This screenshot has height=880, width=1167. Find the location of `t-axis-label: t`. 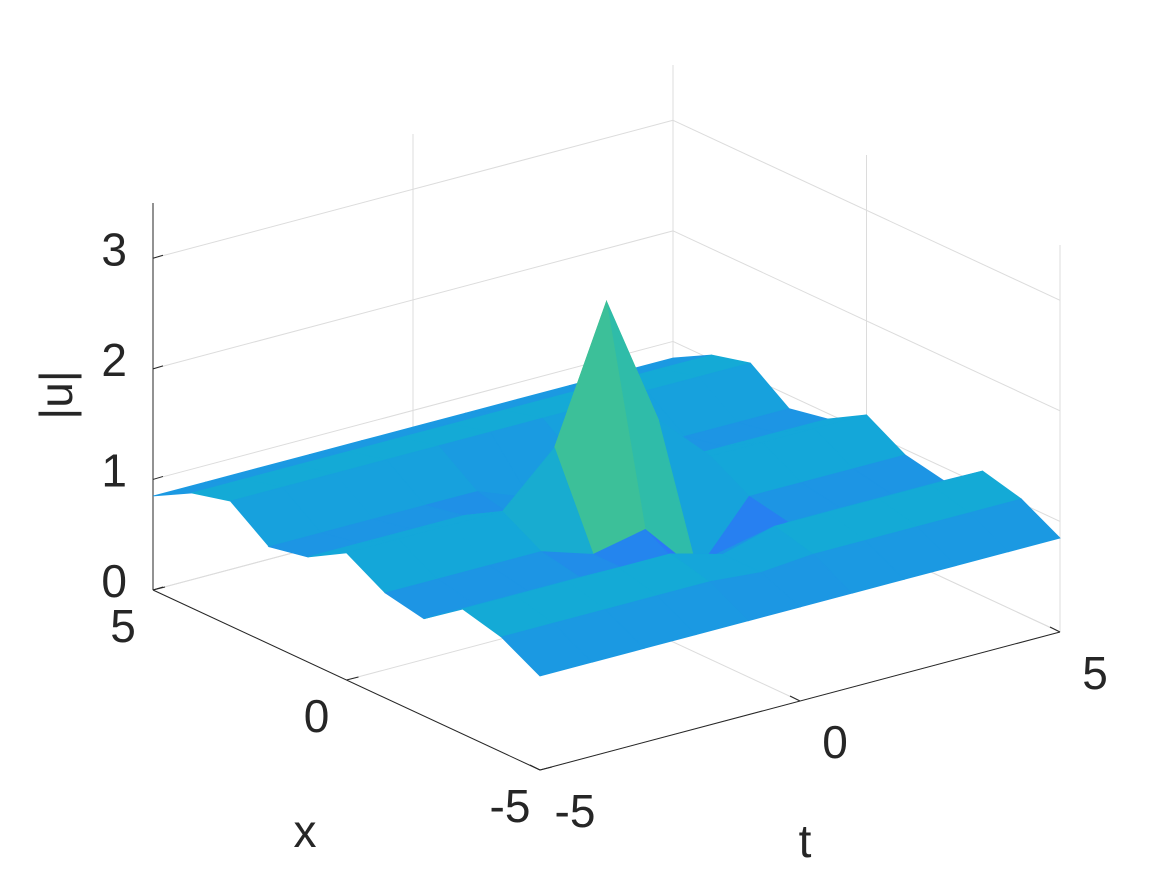

t-axis-label: t is located at coordinates (805, 841).